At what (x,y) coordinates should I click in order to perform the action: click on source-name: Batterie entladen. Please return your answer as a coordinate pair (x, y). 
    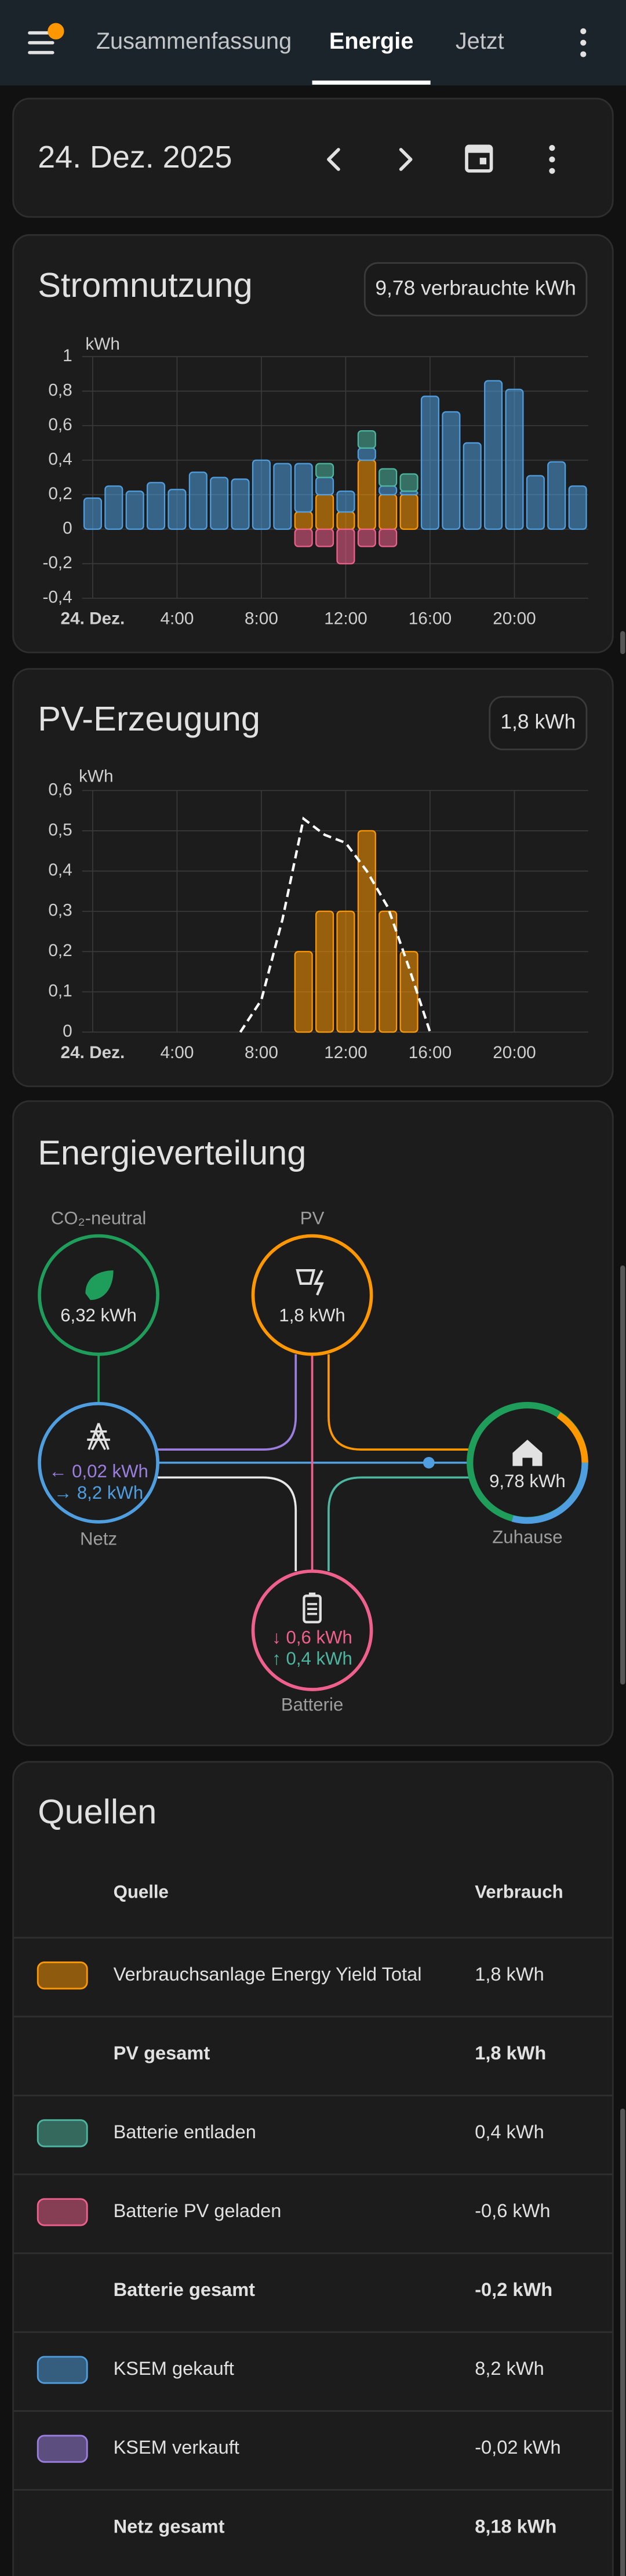
    Looking at the image, I should click on (185, 2131).